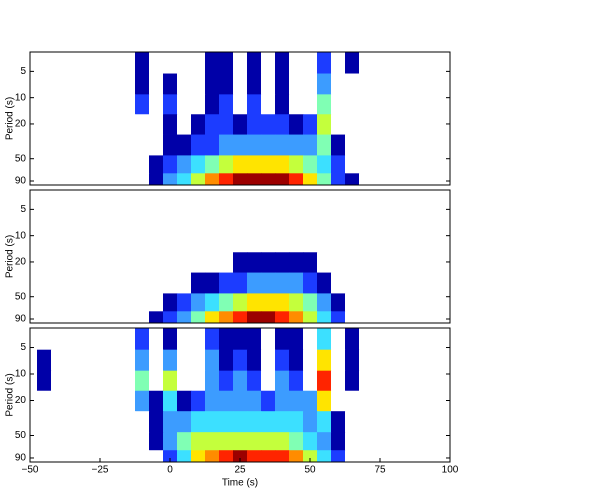  Describe the element at coordinates (21, 374) in the screenshot. I see `y-tick-label: 10` at that location.